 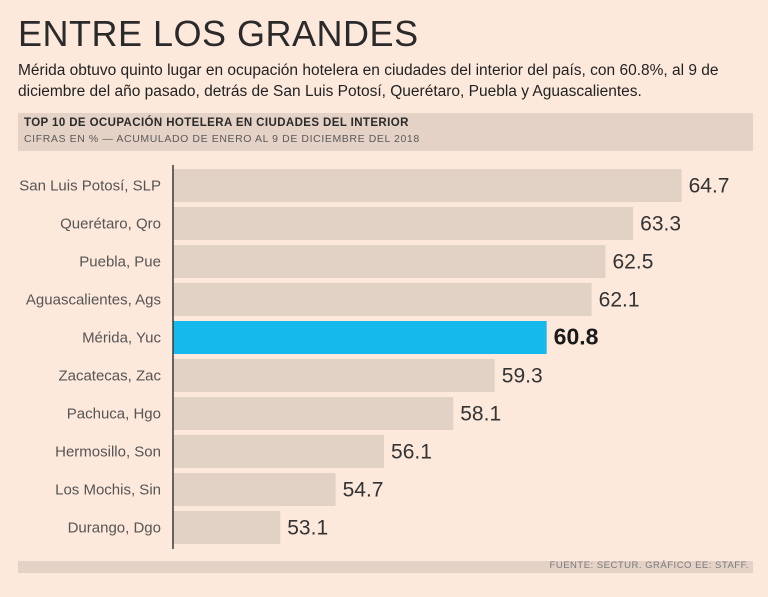 What do you see at coordinates (114, 528) in the screenshot?
I see `category-label: Durango, Dgo` at bounding box center [114, 528].